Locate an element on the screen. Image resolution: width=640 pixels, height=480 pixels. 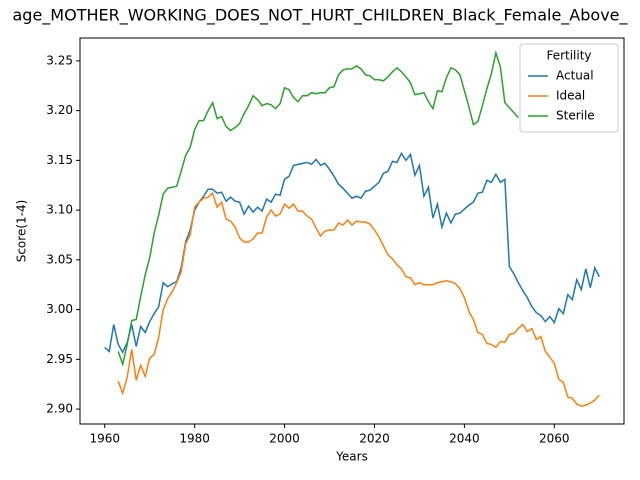
y-tick-label: 2.95 is located at coordinates (59, 359).